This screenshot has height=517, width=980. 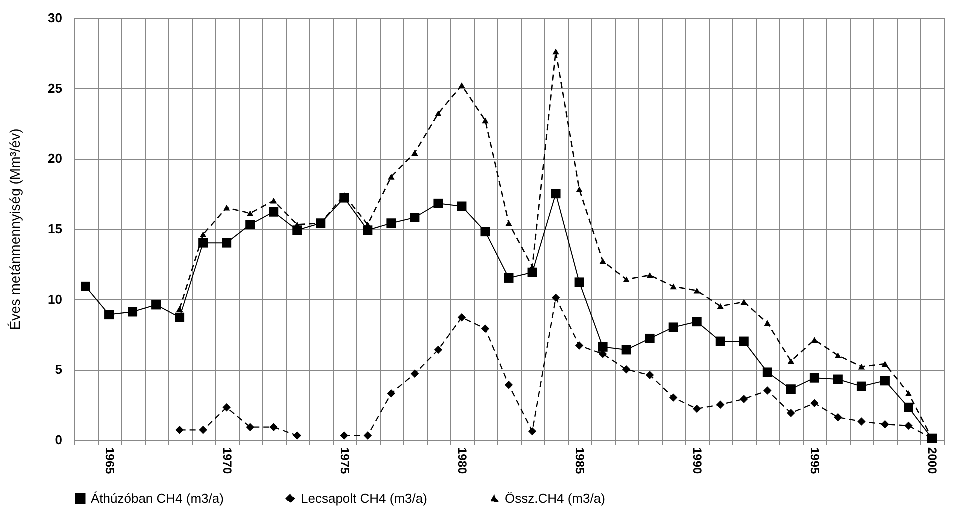 What do you see at coordinates (55, 18) in the screenshot?
I see `y-tick-label: 30` at bounding box center [55, 18].